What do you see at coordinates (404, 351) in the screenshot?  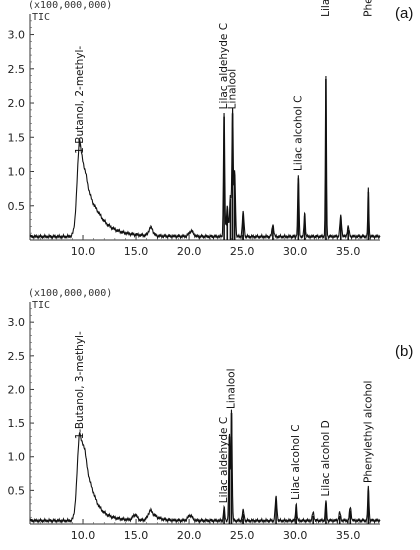 I see `panel-label: (b)` at bounding box center [404, 351].